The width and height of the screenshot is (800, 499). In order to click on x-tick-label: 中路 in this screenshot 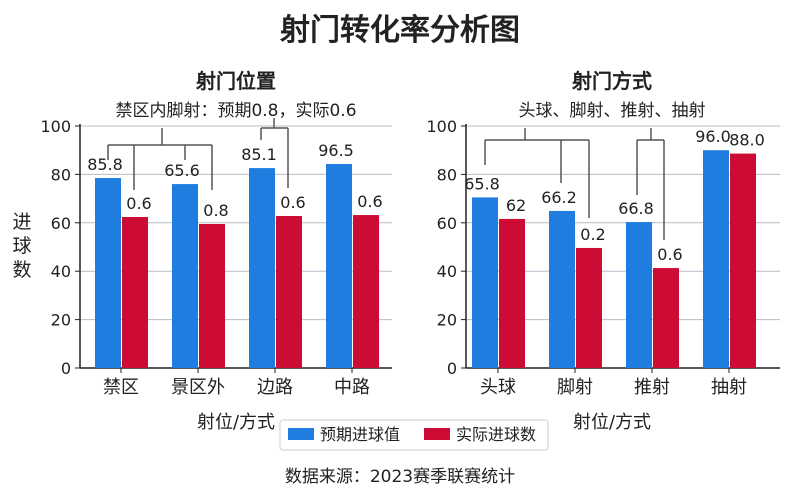, I will do `click(352, 387)`.